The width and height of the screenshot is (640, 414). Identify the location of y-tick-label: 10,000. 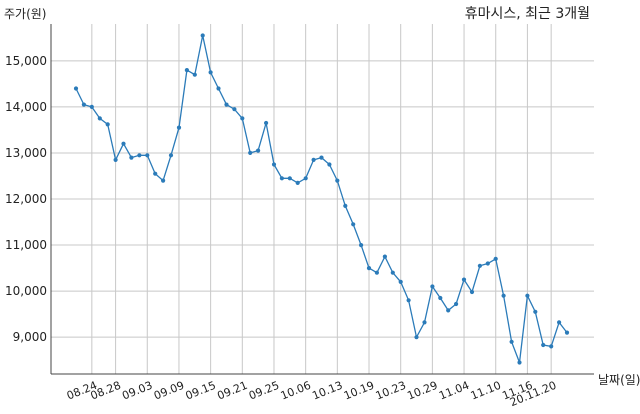
(26, 291).